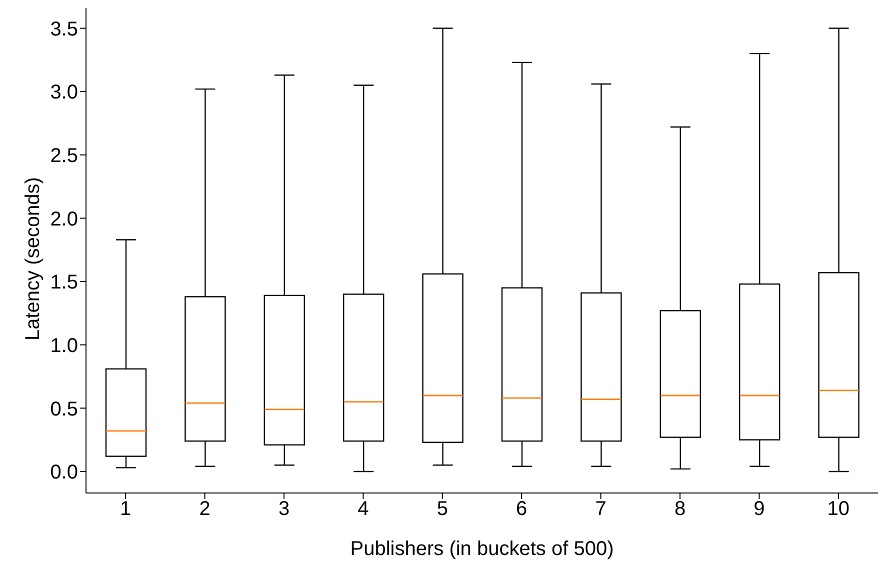  Describe the element at coordinates (759, 509) in the screenshot. I see `x-tick-label: 9` at that location.